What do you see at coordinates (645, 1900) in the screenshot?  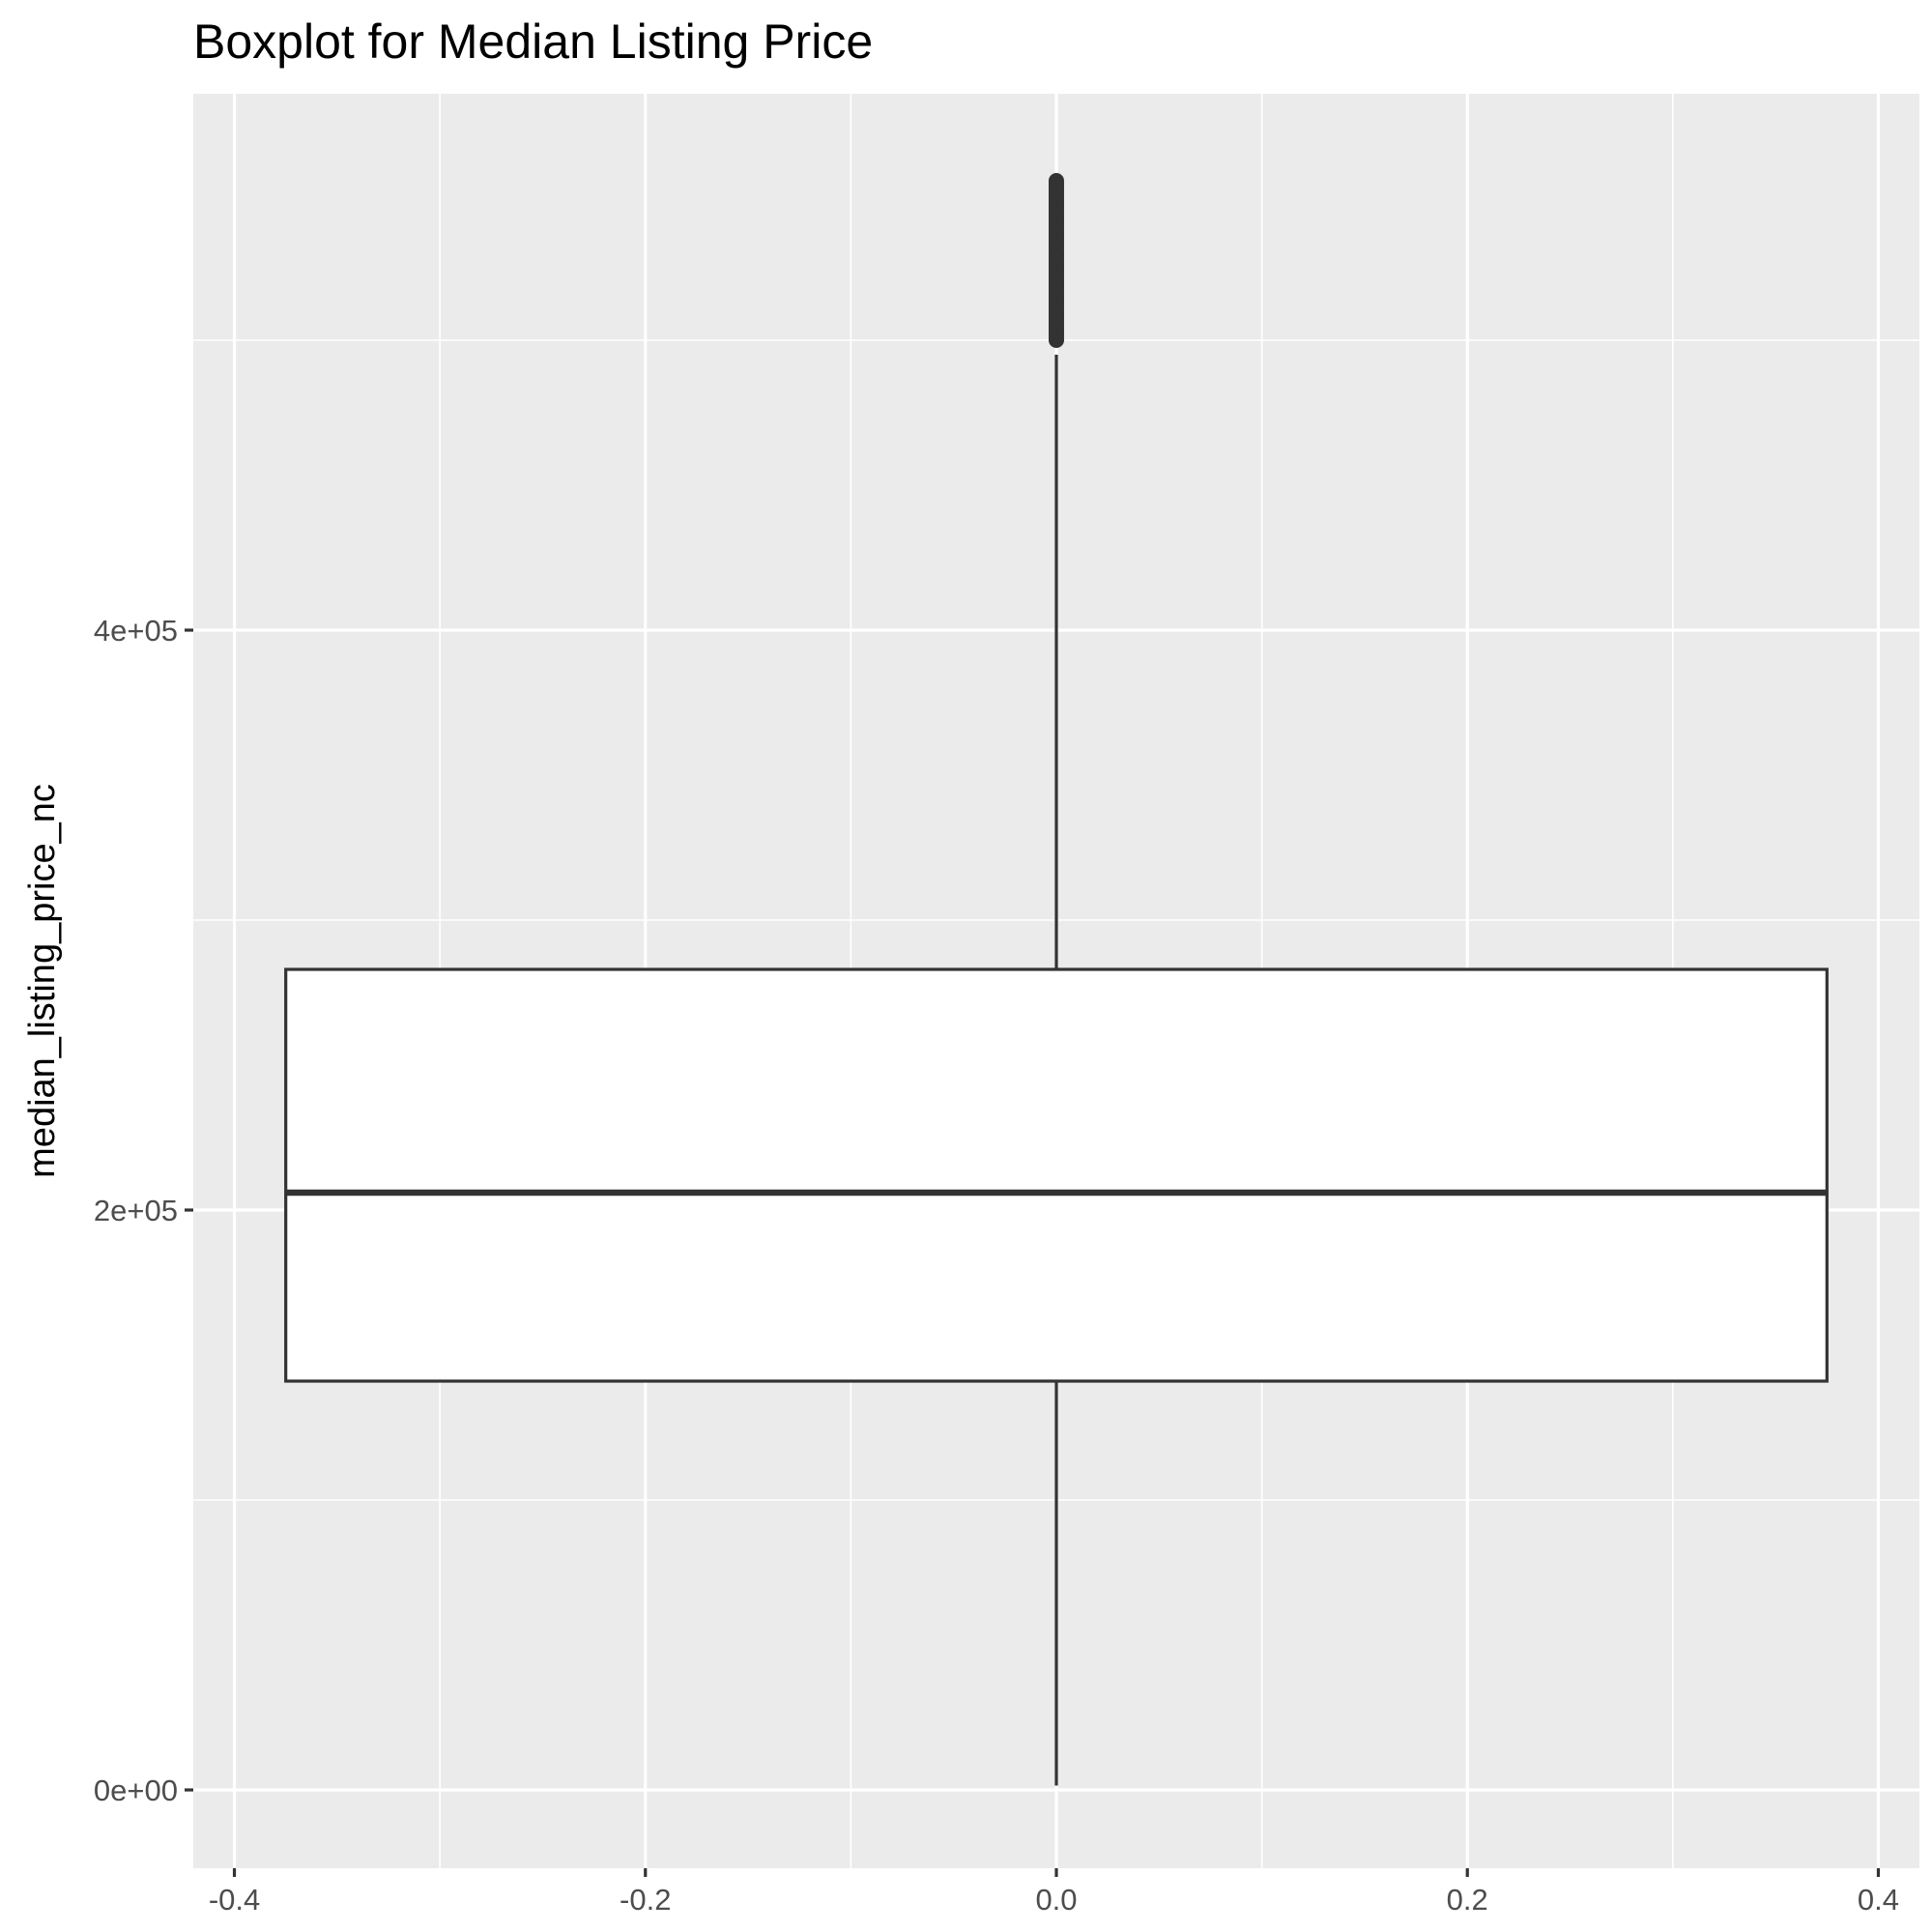 I see `x-tick-label: -0.2` at bounding box center [645, 1900].